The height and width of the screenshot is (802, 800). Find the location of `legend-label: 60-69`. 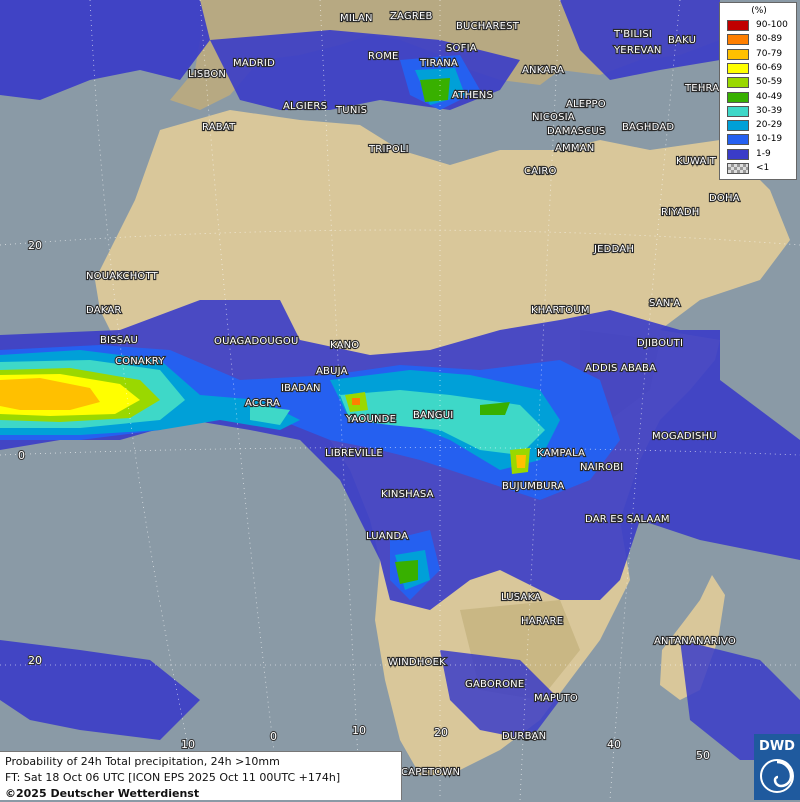

legend-label: 60-69 is located at coordinates (769, 67).